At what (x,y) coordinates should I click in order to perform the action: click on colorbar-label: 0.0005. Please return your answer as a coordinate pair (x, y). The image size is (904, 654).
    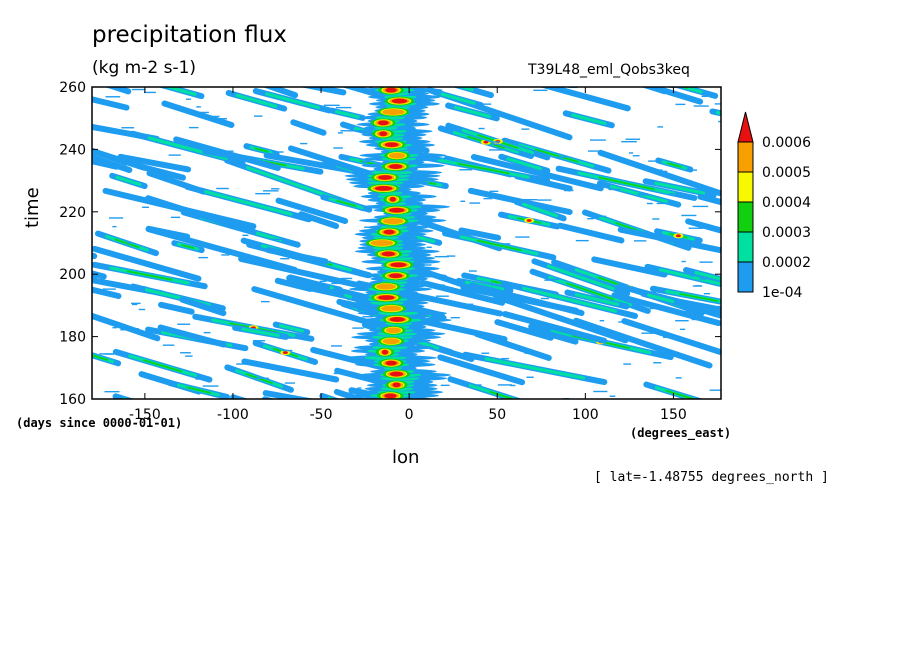
    Looking at the image, I should click on (786, 173).